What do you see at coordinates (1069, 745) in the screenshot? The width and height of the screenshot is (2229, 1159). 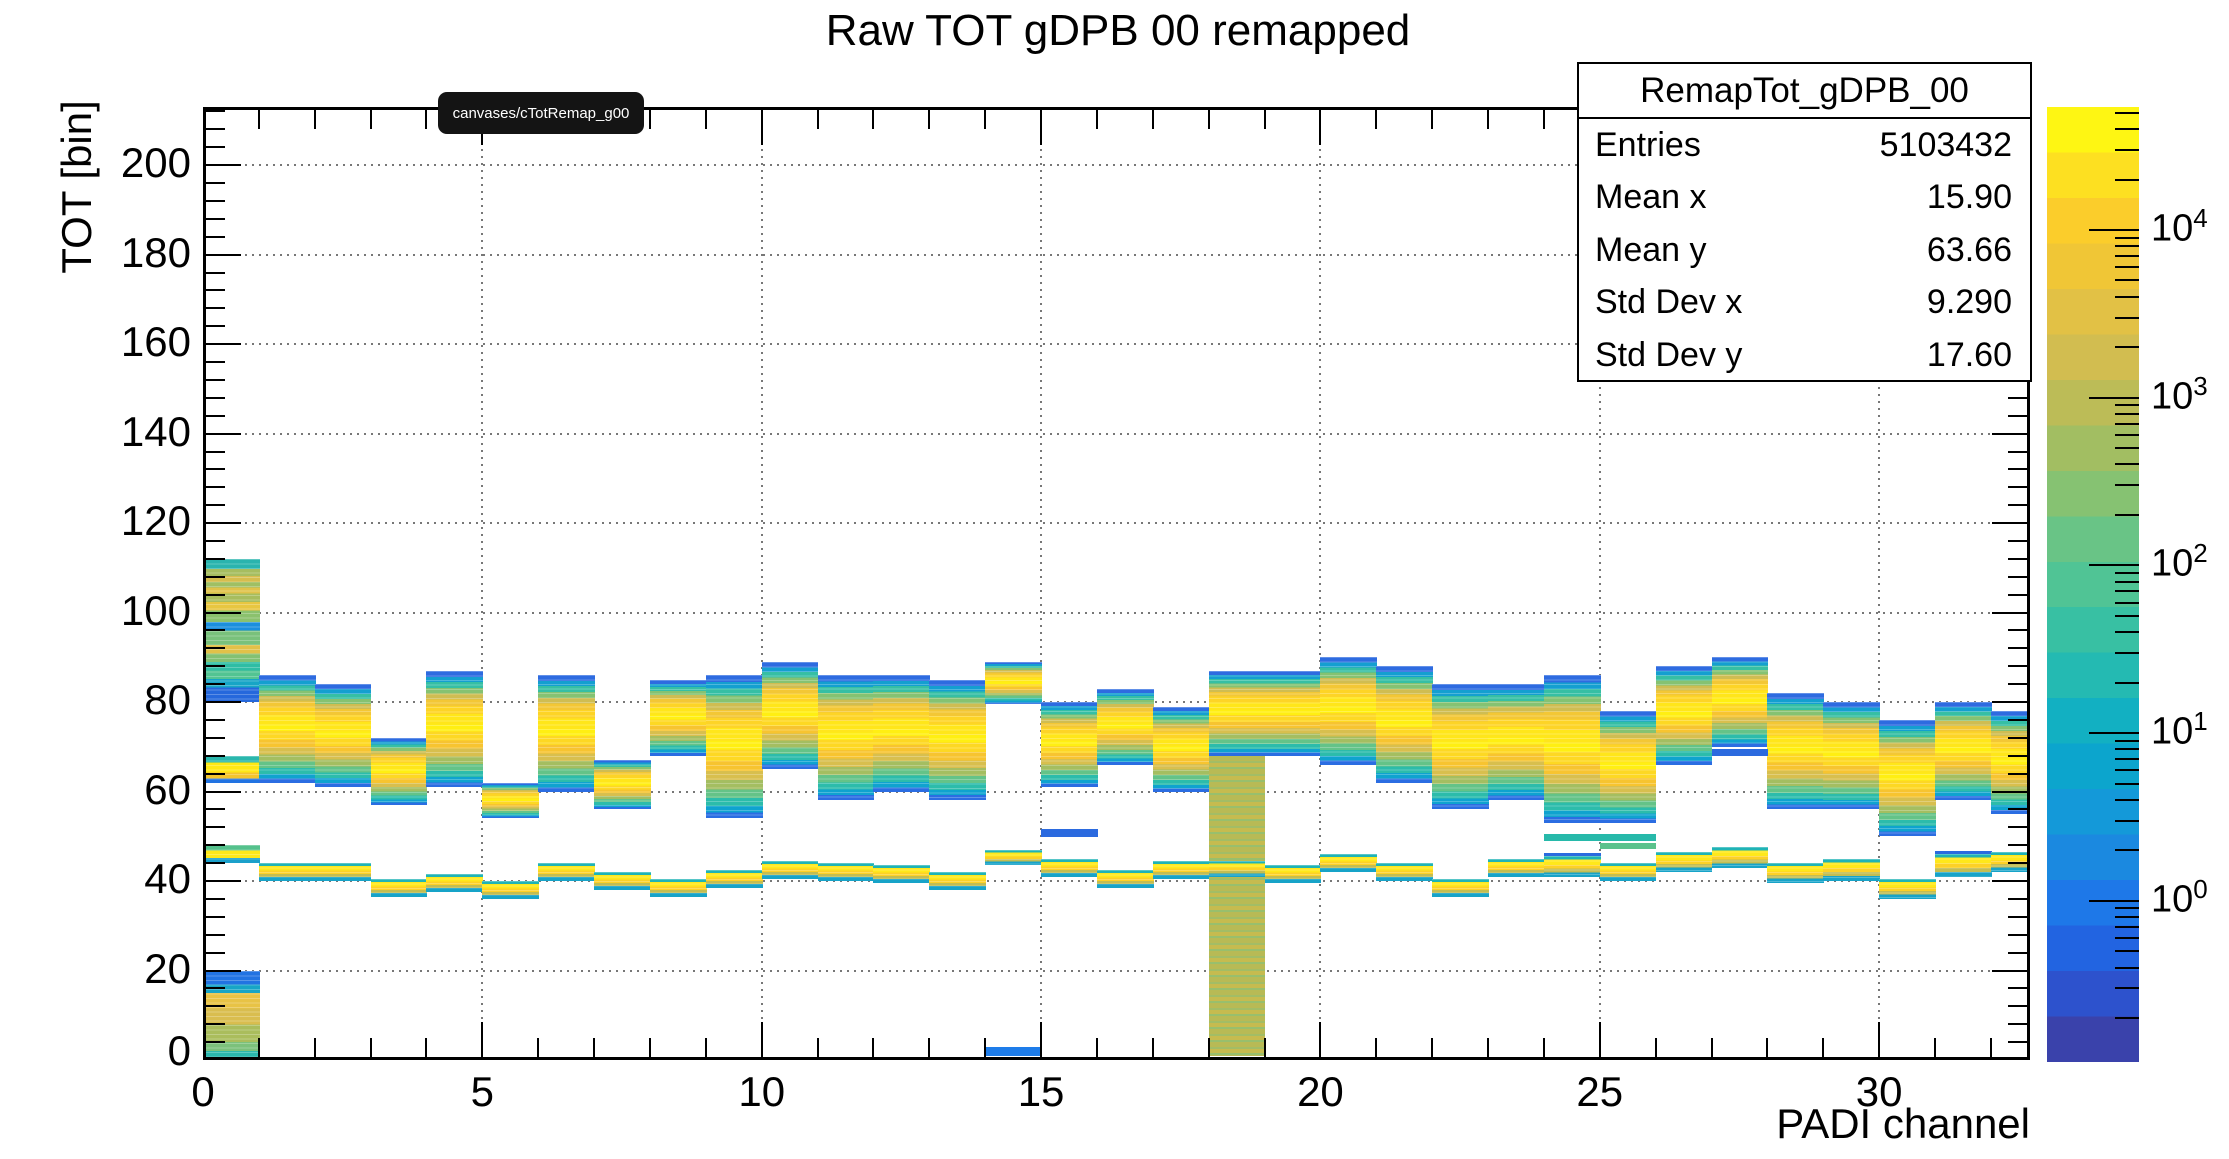 I see `main-band-ch15` at bounding box center [1069, 745].